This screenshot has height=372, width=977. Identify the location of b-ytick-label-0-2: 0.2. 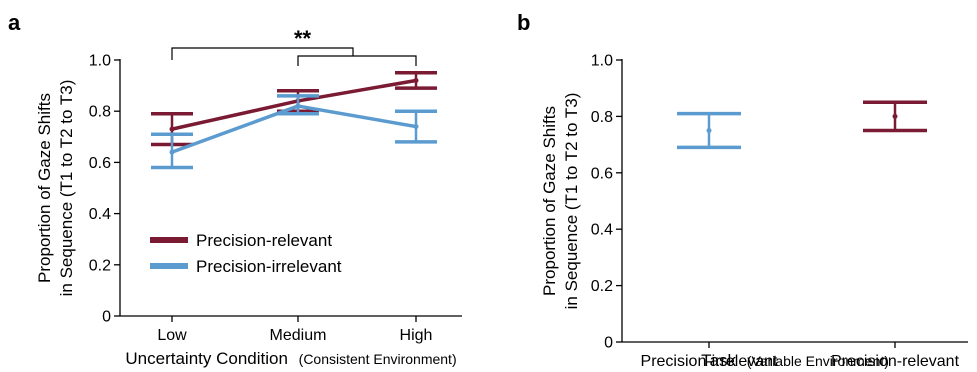
(602, 286).